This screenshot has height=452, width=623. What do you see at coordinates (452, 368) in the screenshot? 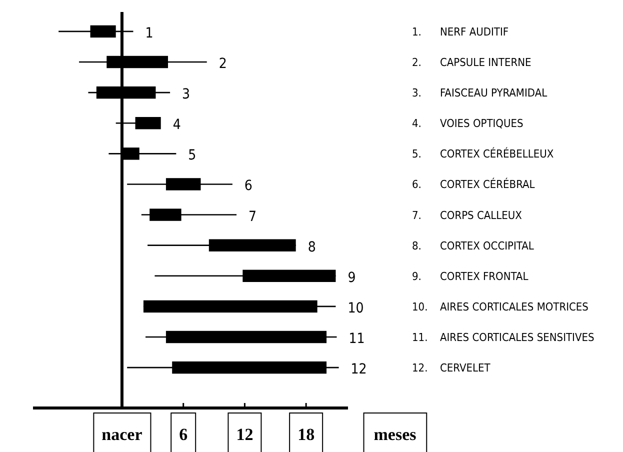
I see `text: 12. CERVELET` at bounding box center [452, 368].